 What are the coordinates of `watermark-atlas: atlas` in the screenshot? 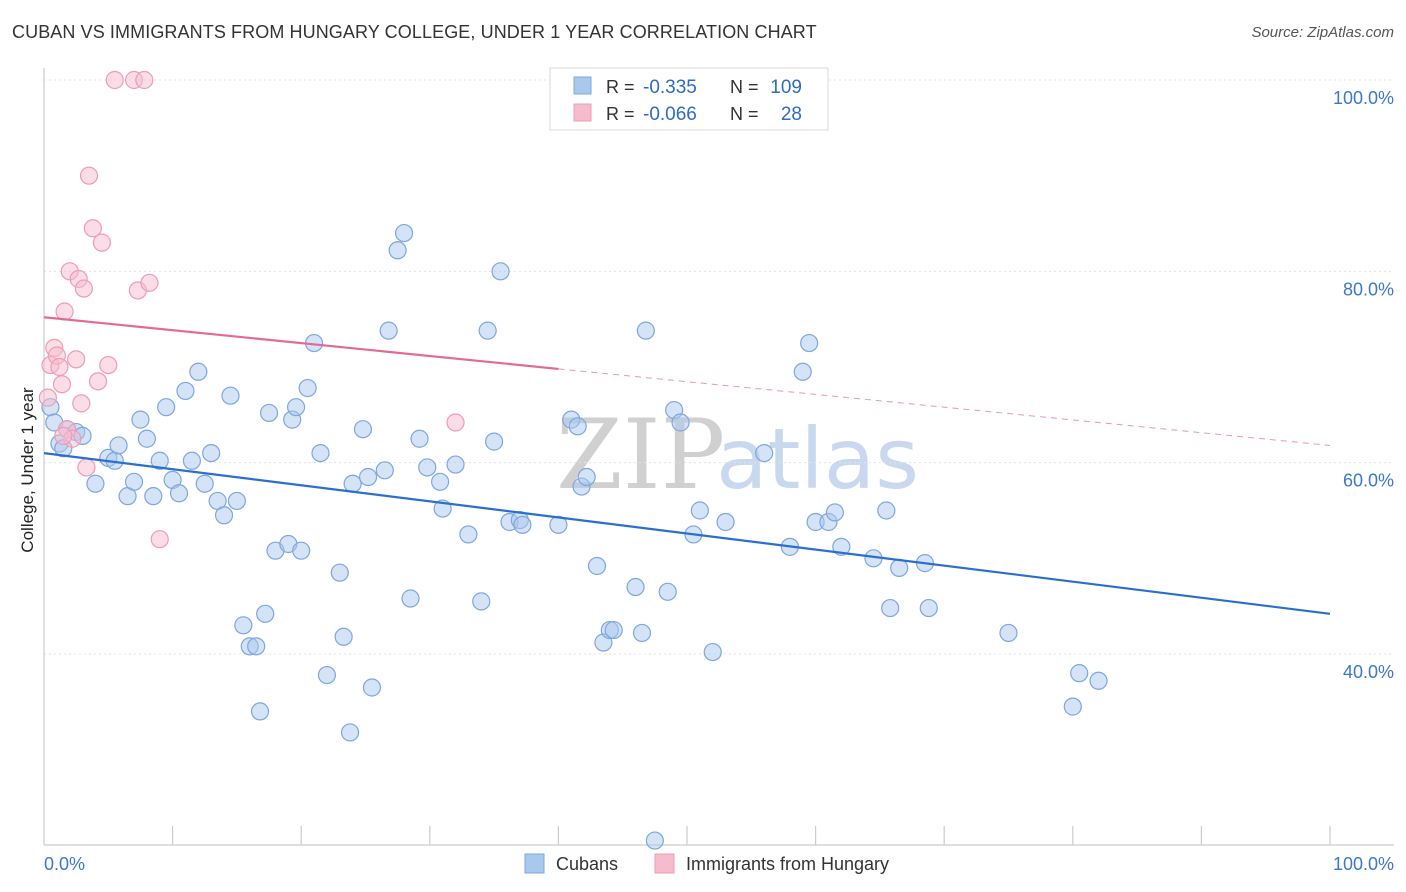 It's located at (817, 459).